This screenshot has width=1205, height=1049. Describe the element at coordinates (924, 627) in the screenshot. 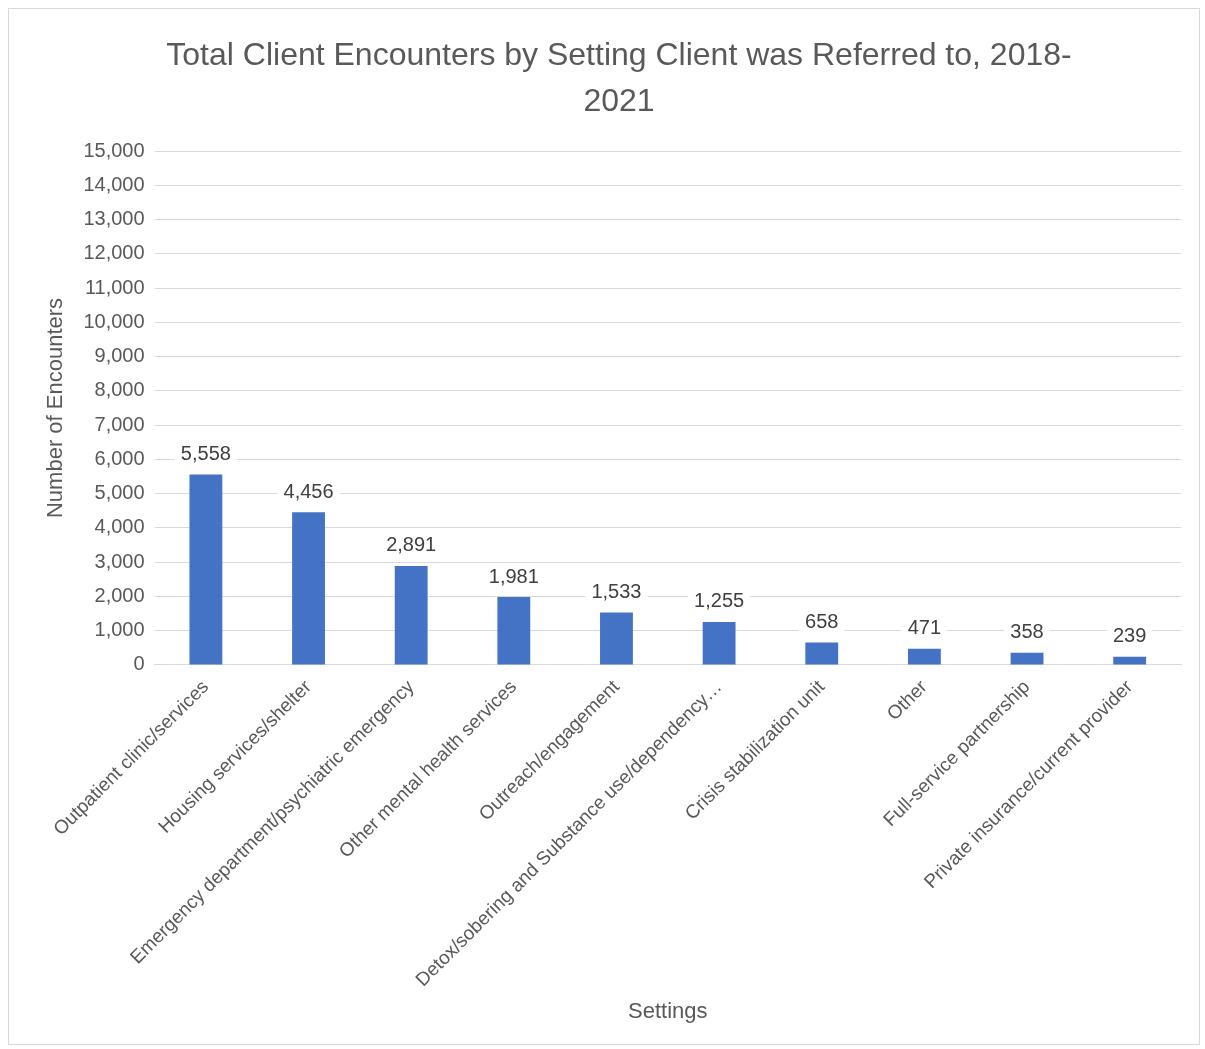

I see `data-label: 471` at that location.